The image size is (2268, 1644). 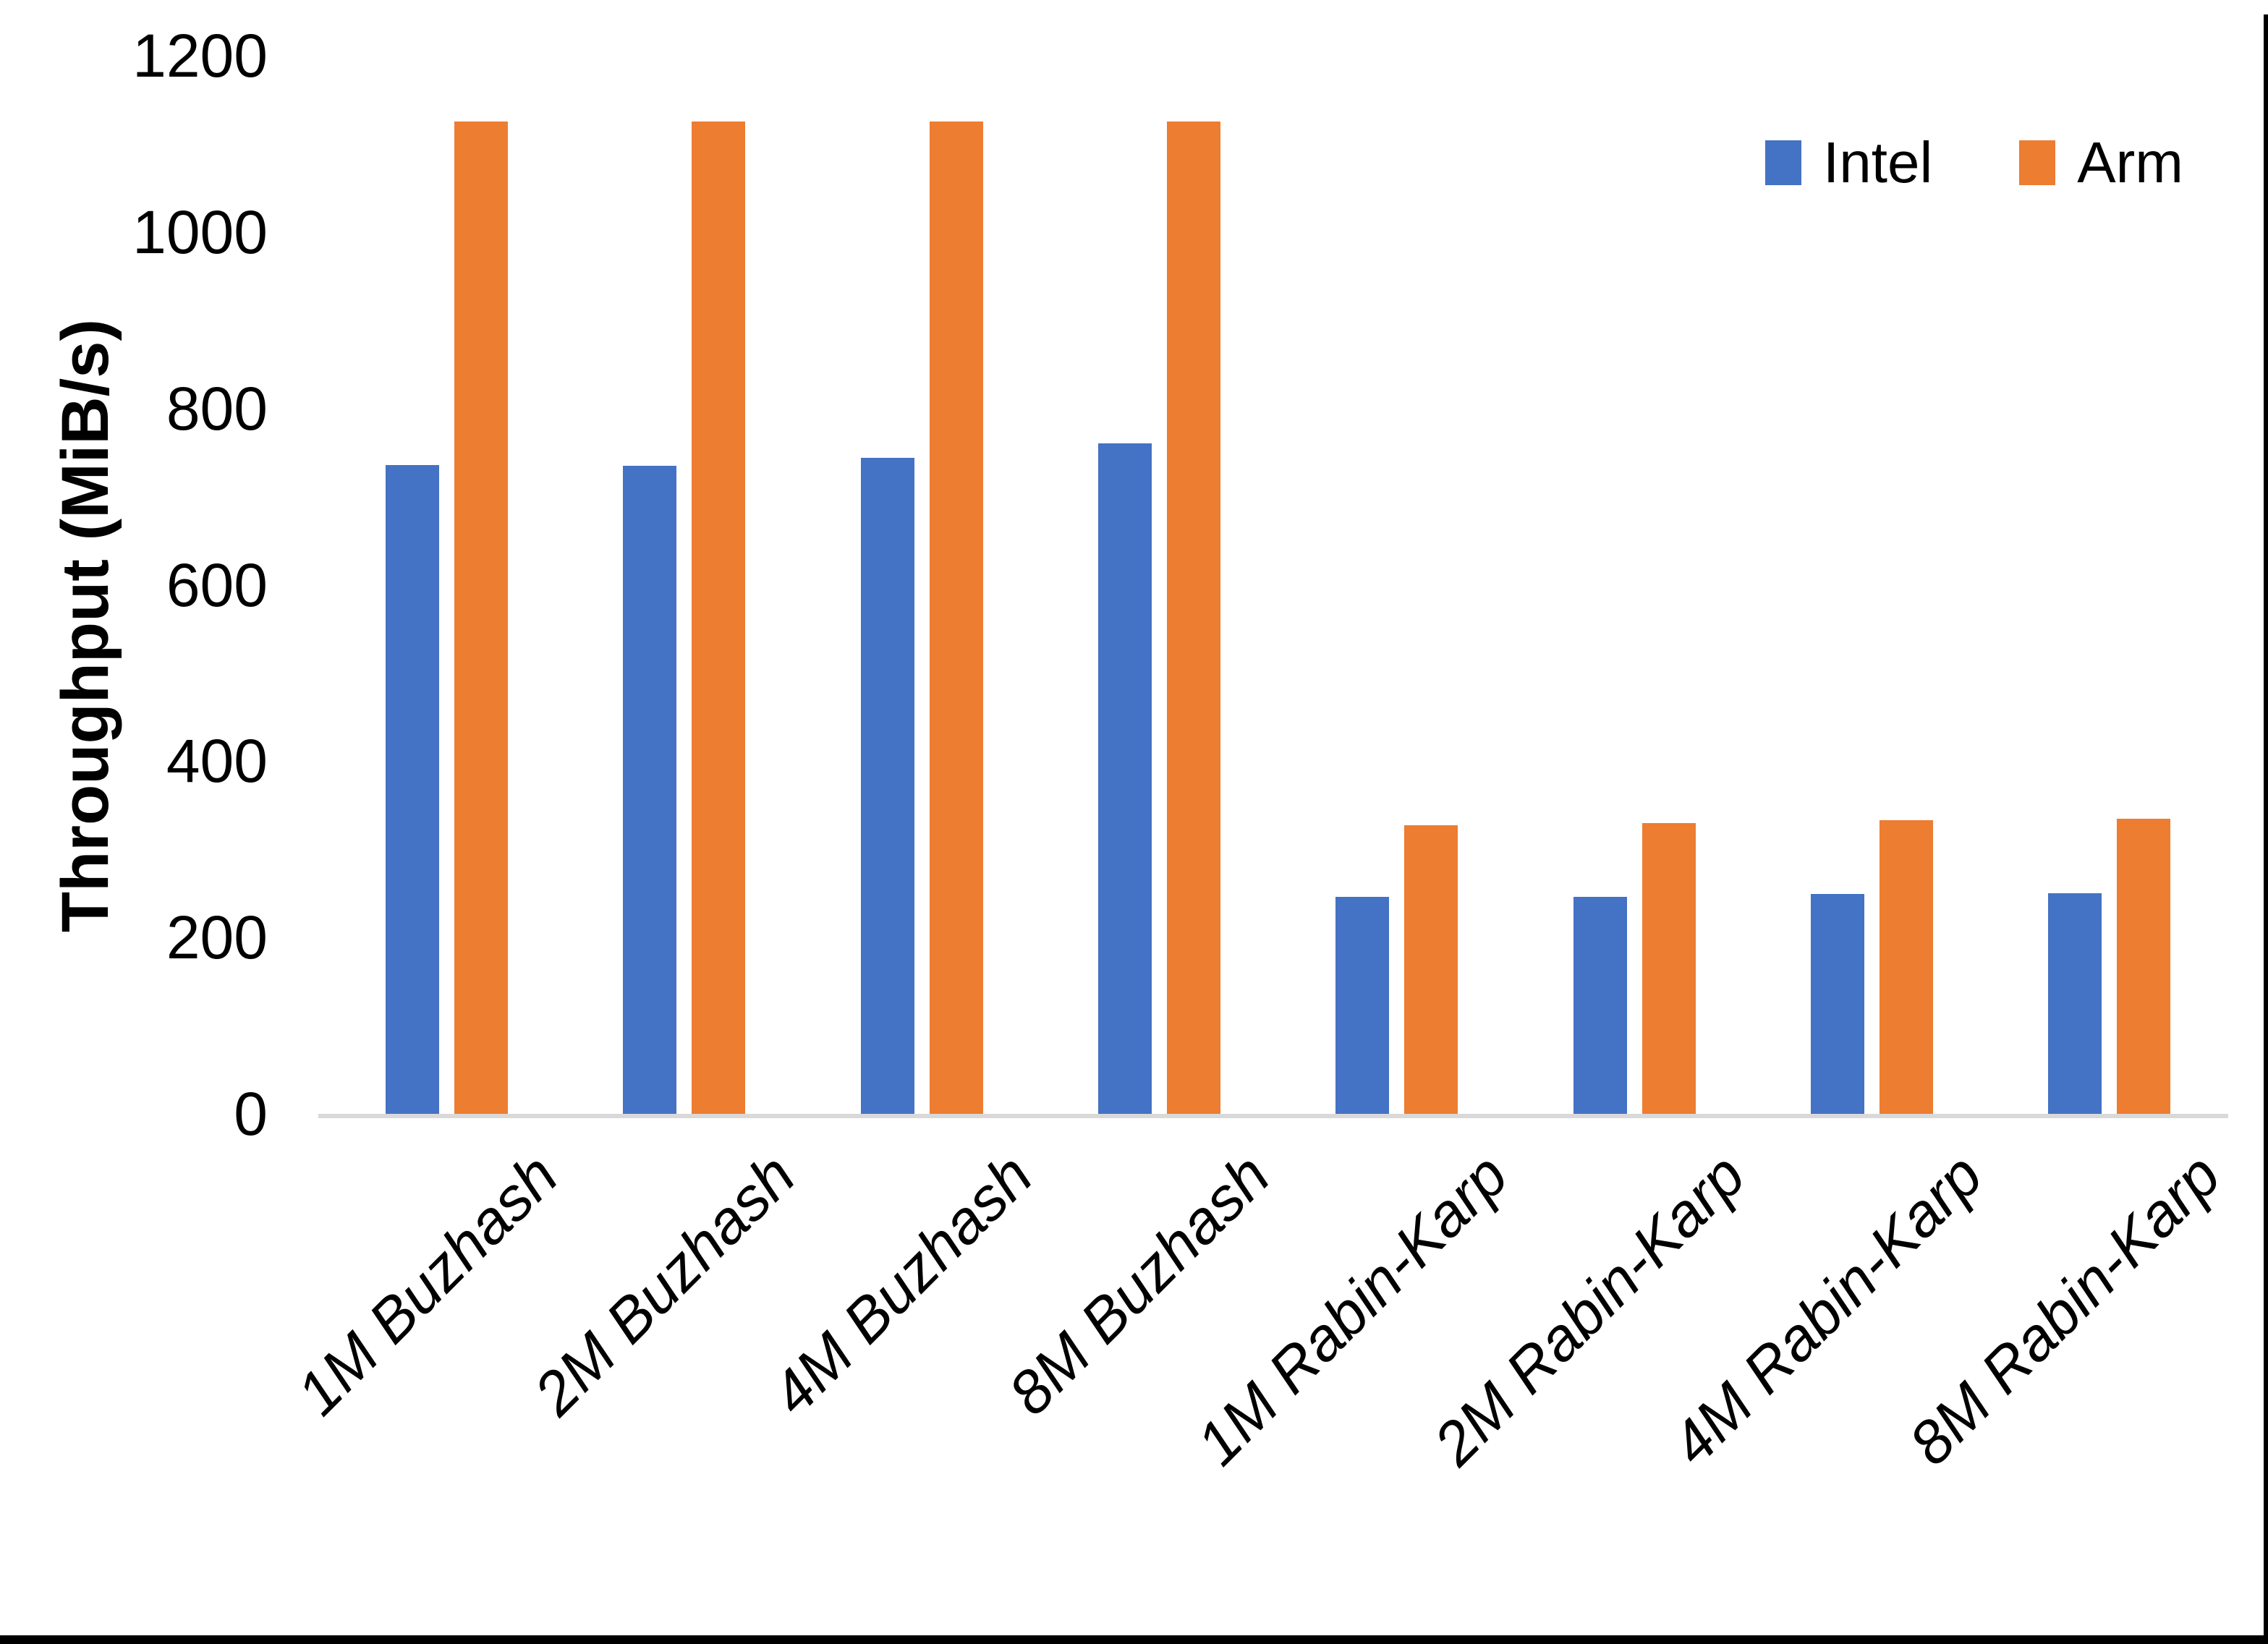 What do you see at coordinates (200, 56) in the screenshot?
I see `y-tick-label: 1200` at bounding box center [200, 56].